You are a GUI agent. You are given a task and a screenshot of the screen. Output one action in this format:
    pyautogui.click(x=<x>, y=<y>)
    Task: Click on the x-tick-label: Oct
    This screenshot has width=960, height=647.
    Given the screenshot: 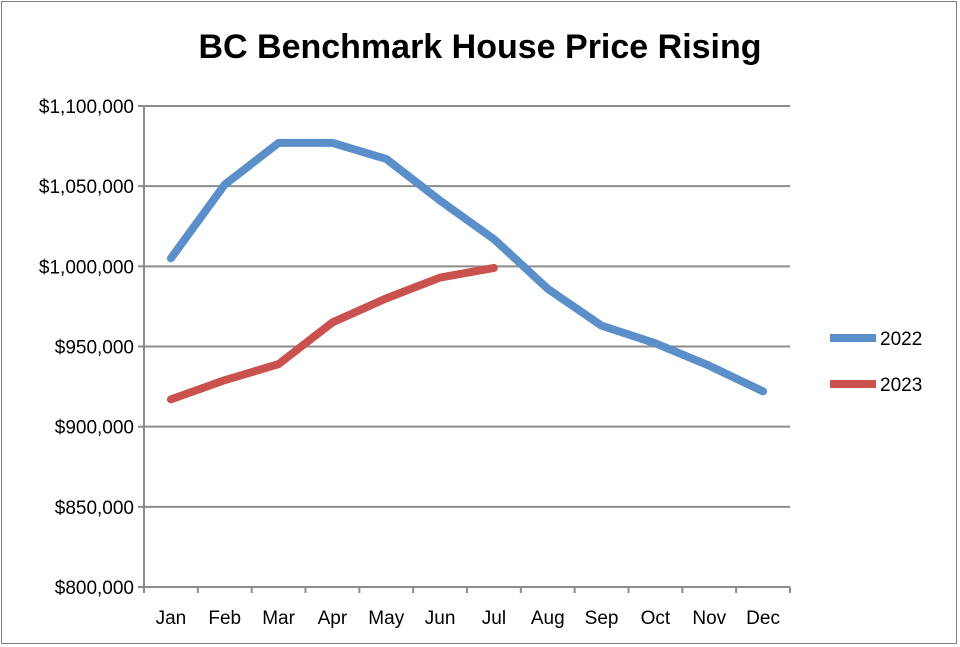 What is the action you would take?
    pyautogui.click(x=656, y=618)
    